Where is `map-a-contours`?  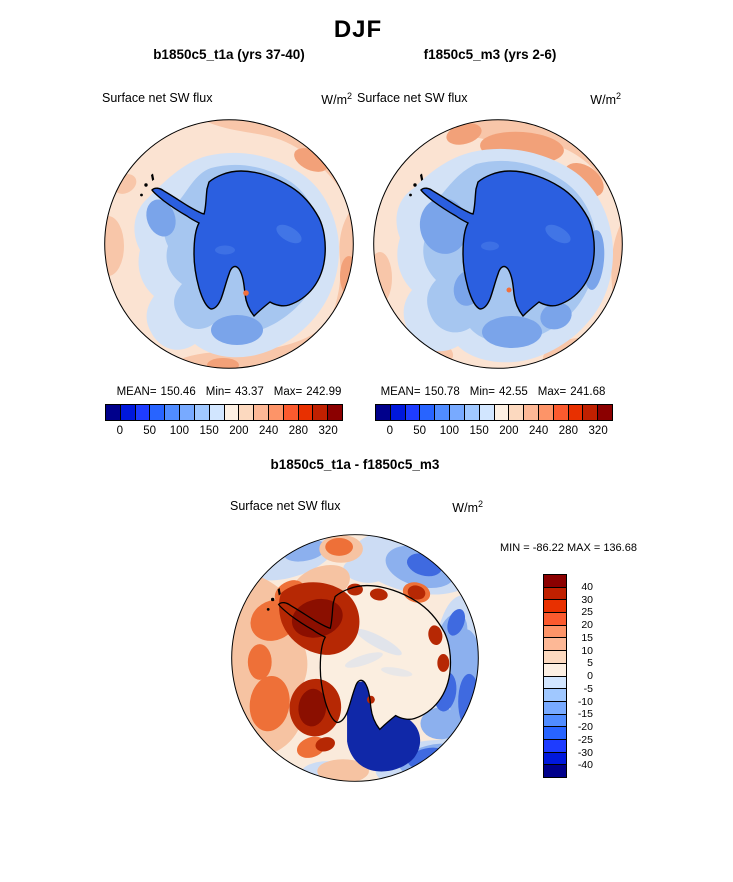 map-a-contours is located at coordinates (229, 244).